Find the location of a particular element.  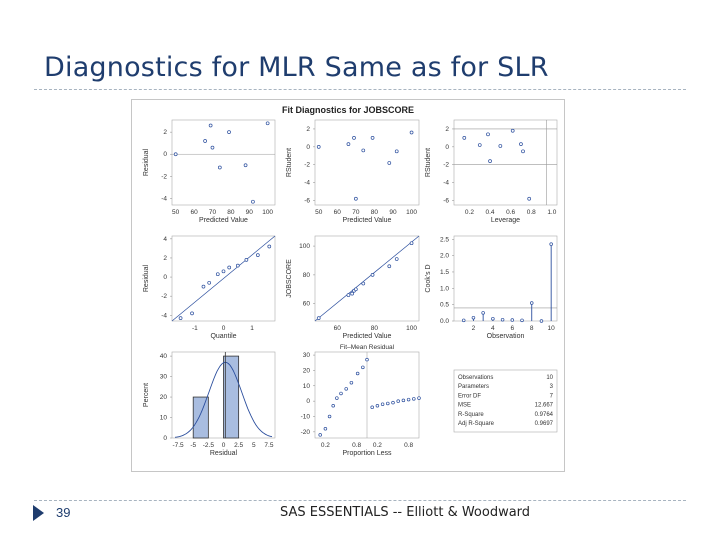

y-axis-label: RStudent is located at coordinates (428, 162).